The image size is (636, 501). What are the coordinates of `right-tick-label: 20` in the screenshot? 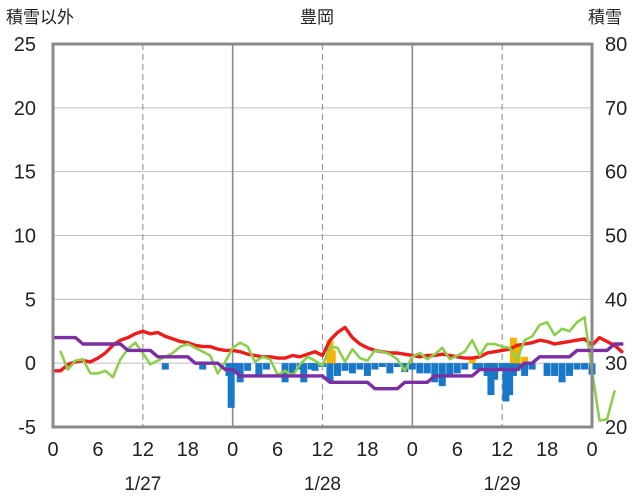 It's located at (616, 428).